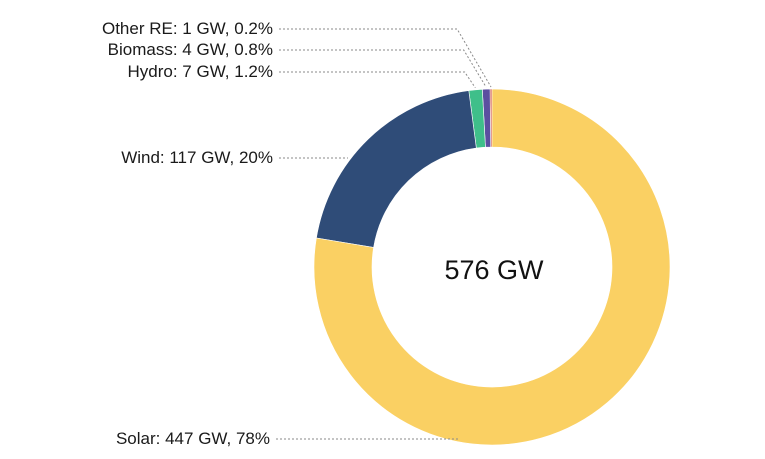  Describe the element at coordinates (201, 71) in the screenshot. I see `slice-label-hydro: Hydro: 7 GW, 1.2%` at that location.